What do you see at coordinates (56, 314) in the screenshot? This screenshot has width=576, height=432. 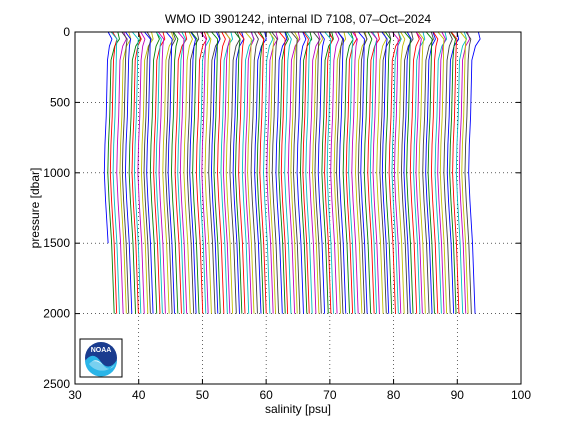 I see `y-tick-label: 2000` at bounding box center [56, 314].